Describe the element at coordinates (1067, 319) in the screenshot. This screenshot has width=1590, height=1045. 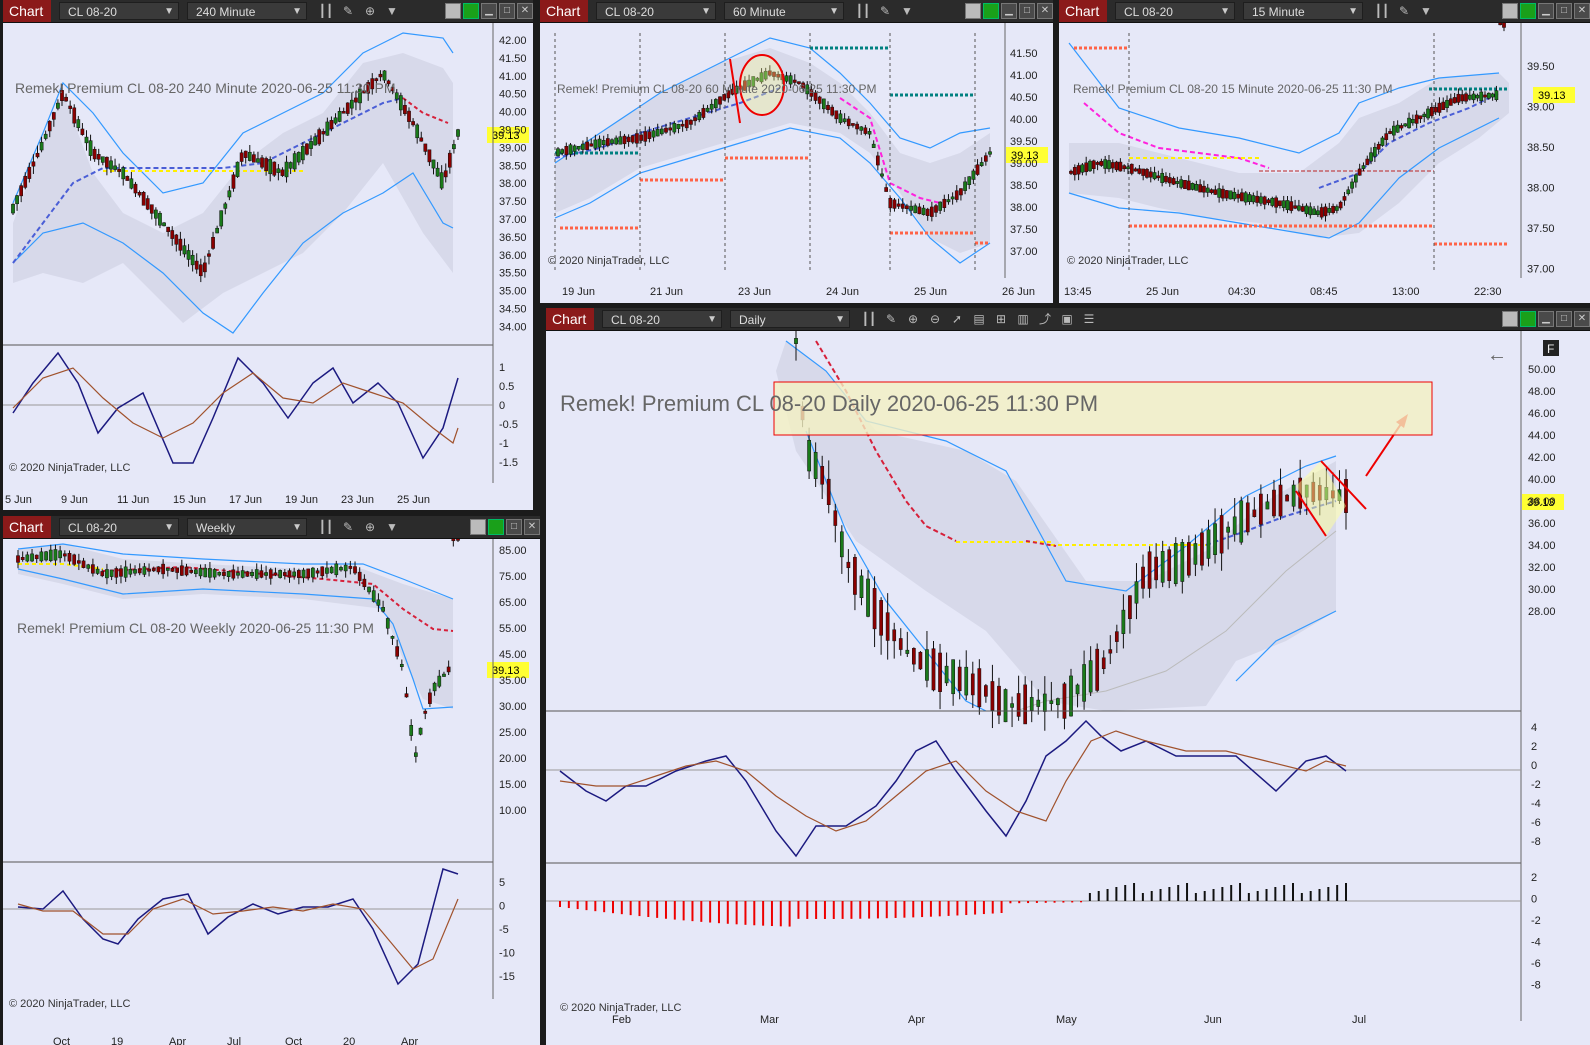
I see `templates-icon: ▣` at that location.